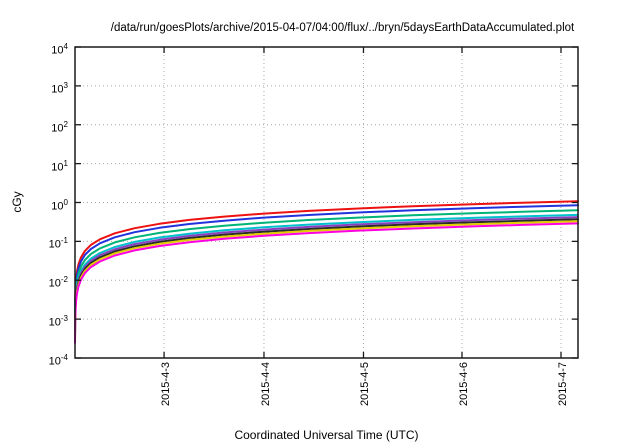 The image size is (640, 448). What do you see at coordinates (59, 49) in the screenshot?
I see `y-tick-label: 10⁴` at bounding box center [59, 49].